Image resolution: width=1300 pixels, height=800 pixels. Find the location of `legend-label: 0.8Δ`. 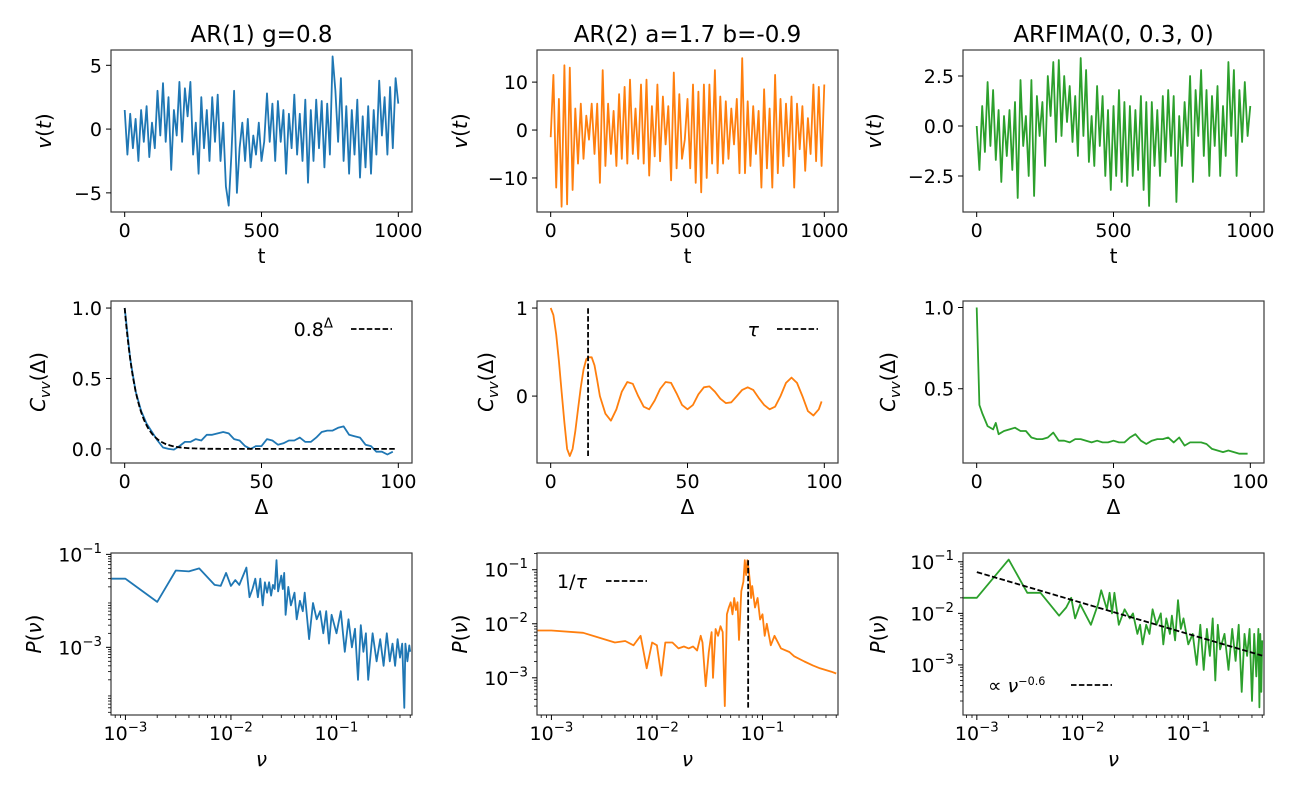

legend-label: 0.8Δ is located at coordinates (313, 328).